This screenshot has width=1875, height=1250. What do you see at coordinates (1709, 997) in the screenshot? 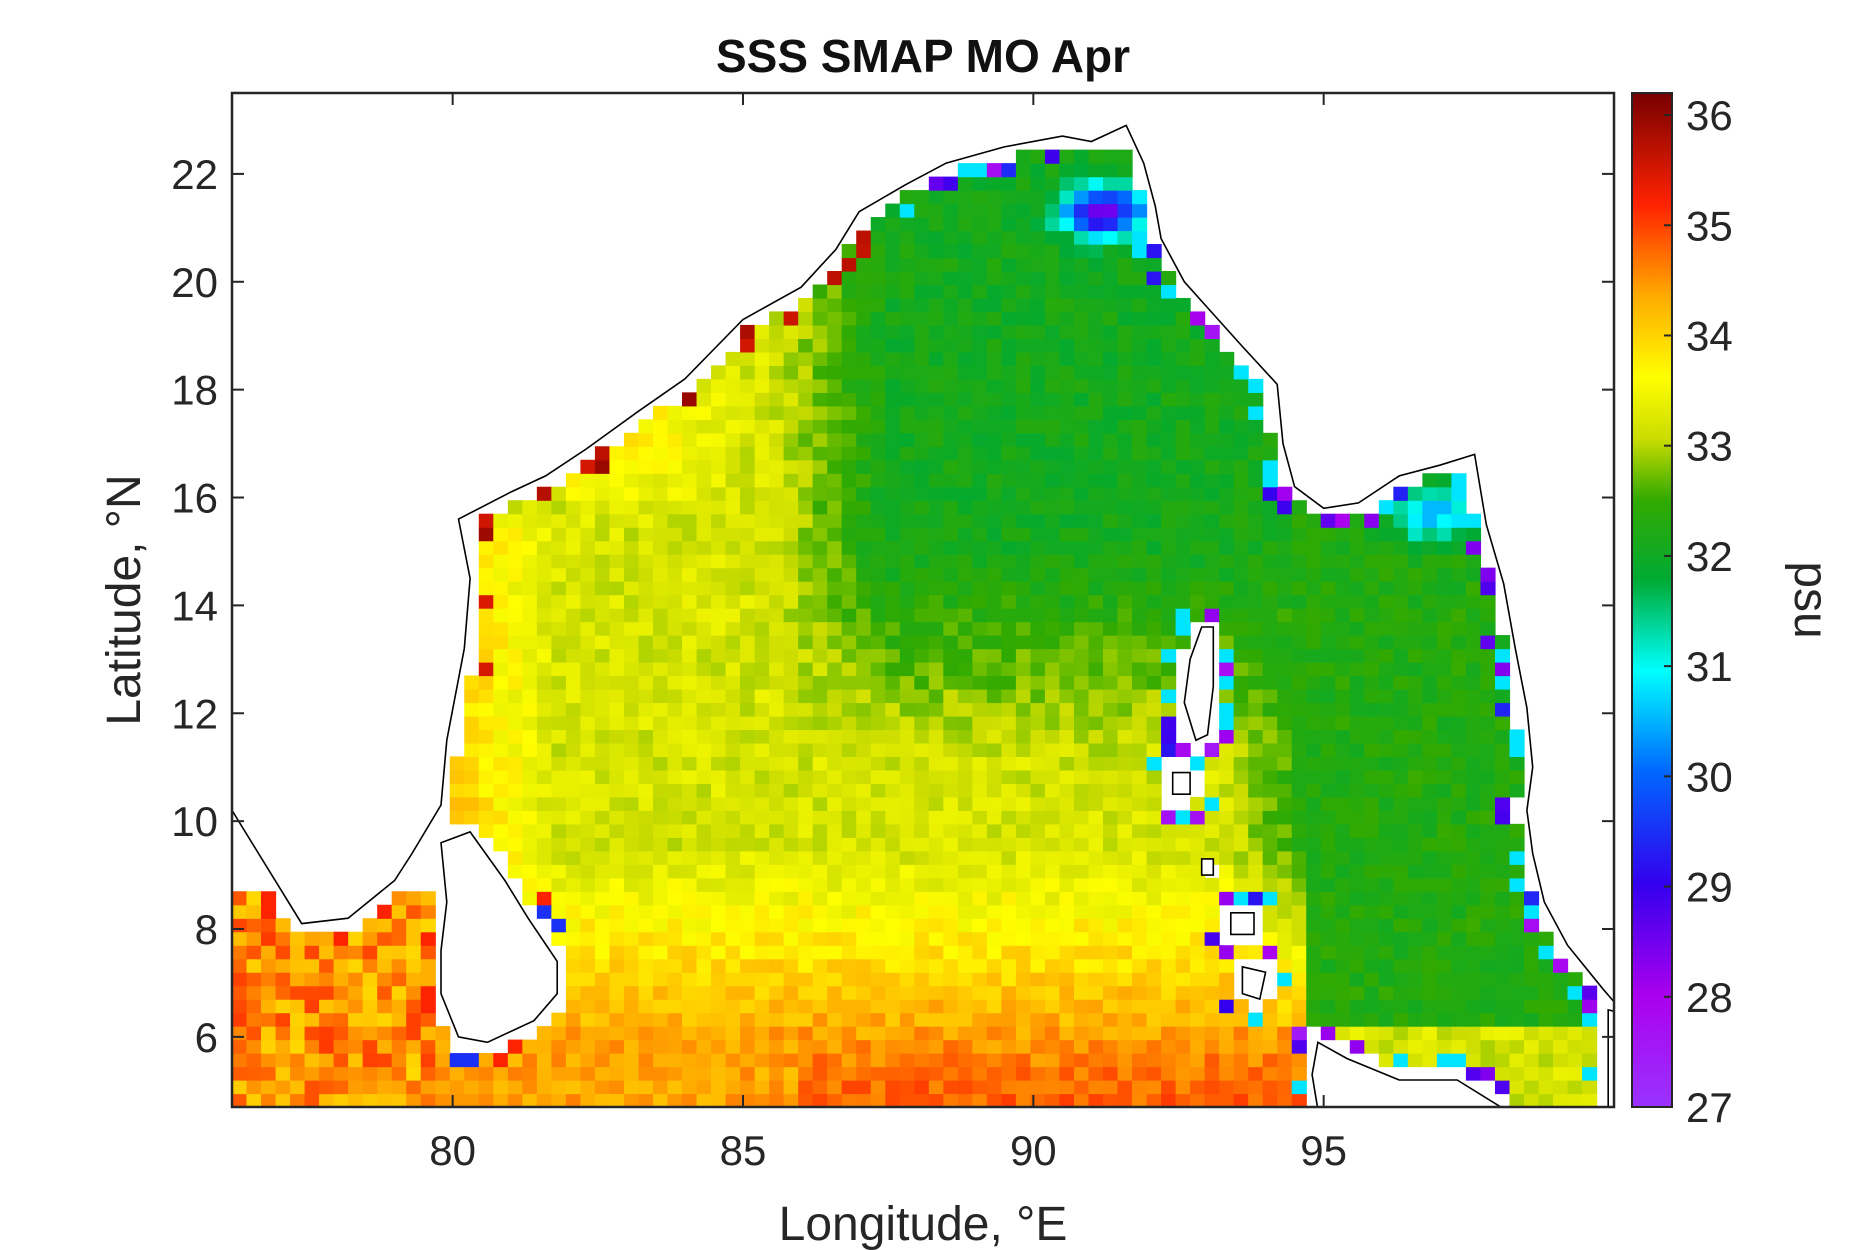
I see `colorbar-tick-label: 28` at bounding box center [1709, 997].